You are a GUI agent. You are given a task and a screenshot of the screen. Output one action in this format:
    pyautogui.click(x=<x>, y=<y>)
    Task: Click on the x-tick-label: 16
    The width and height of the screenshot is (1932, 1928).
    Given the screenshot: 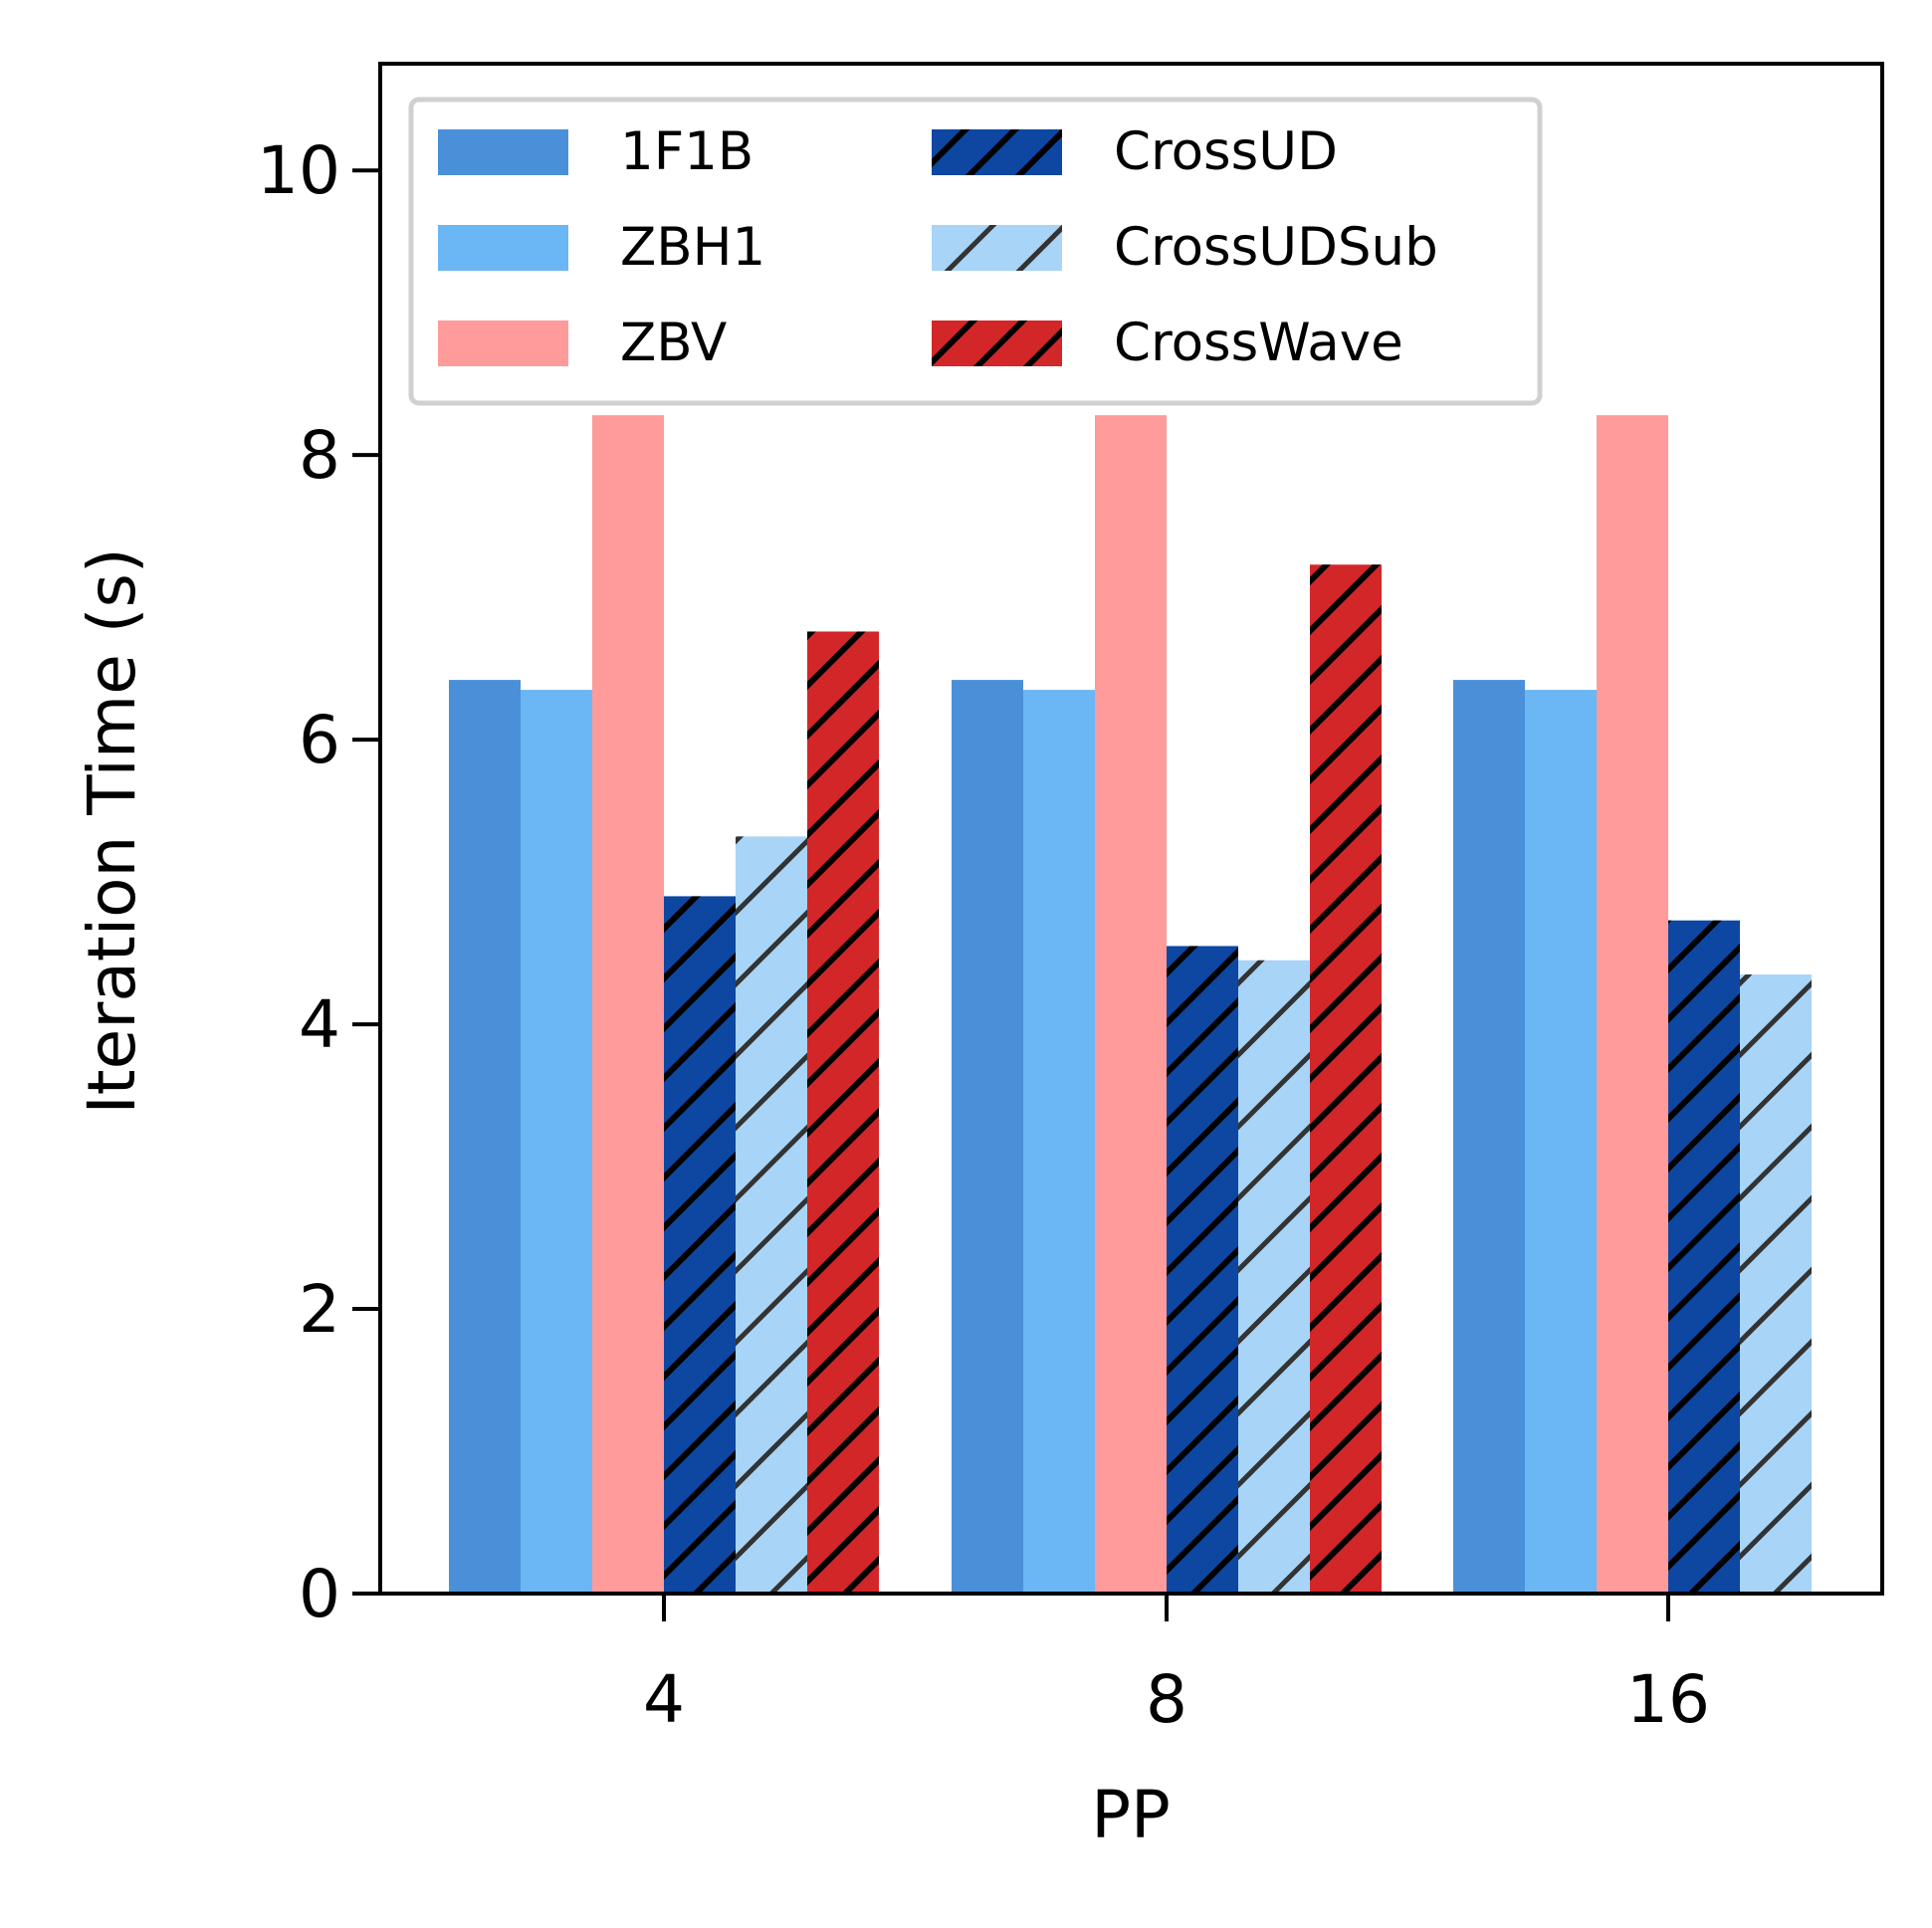 What is the action you would take?
    pyautogui.click(x=1668, y=1699)
    